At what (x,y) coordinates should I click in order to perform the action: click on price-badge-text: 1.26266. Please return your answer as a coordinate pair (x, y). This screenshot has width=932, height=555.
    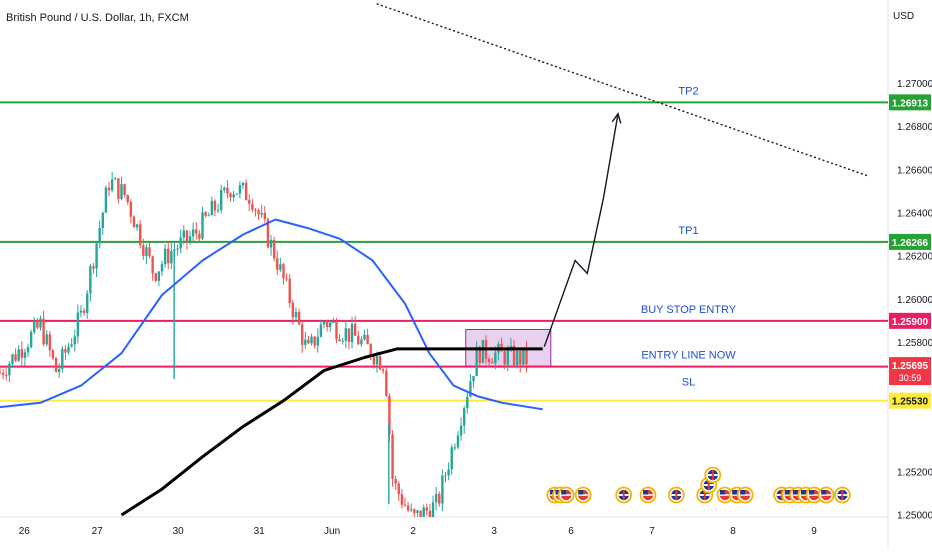
    Looking at the image, I should click on (910, 243).